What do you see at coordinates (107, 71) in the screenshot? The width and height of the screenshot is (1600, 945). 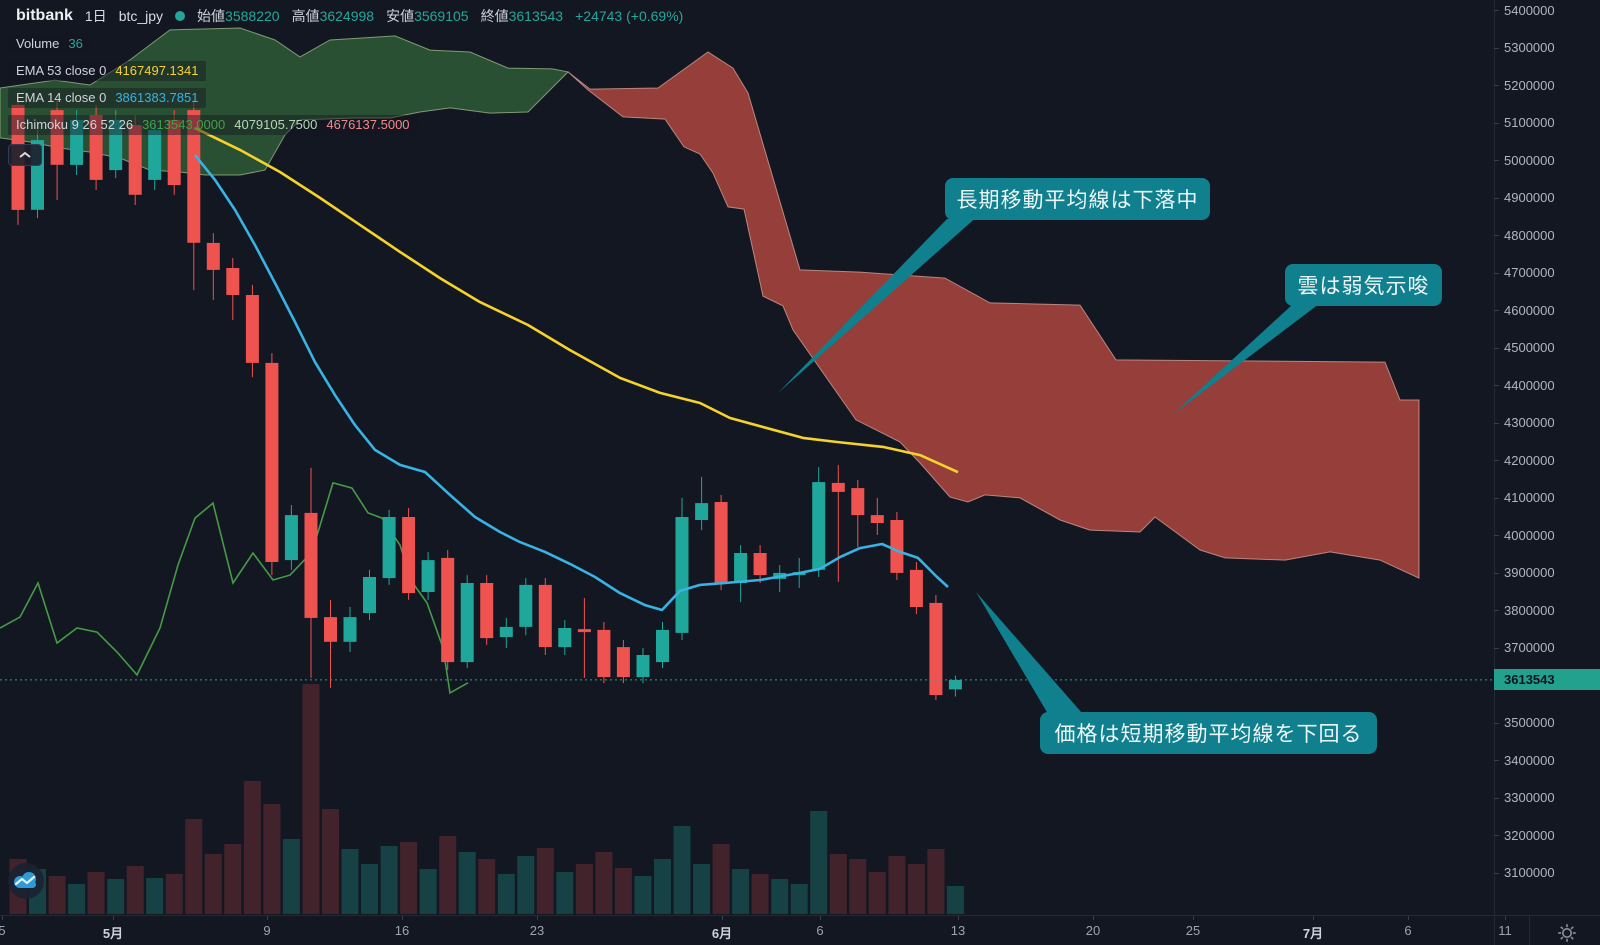 I see `legend-ema53-row: EMA 53 close 0 4167497.1341` at bounding box center [107, 71].